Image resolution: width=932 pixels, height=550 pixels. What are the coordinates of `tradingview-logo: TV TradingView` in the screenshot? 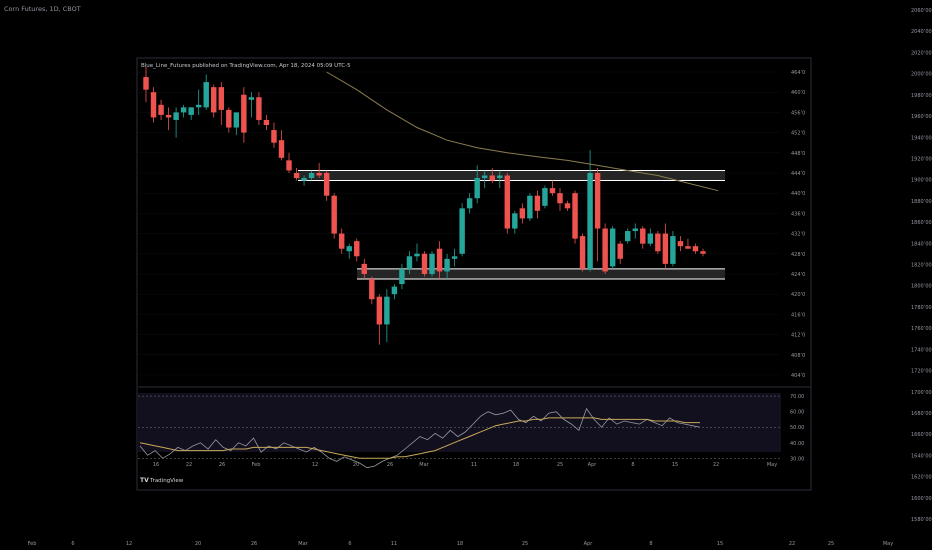 It's located at (162, 480).